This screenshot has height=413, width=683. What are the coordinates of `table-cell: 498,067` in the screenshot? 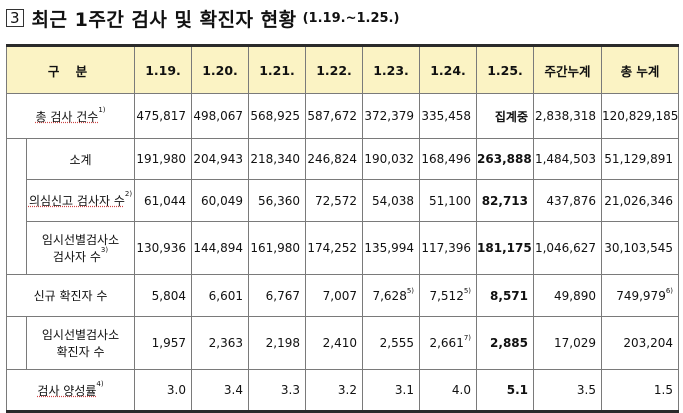 It's located at (220, 116).